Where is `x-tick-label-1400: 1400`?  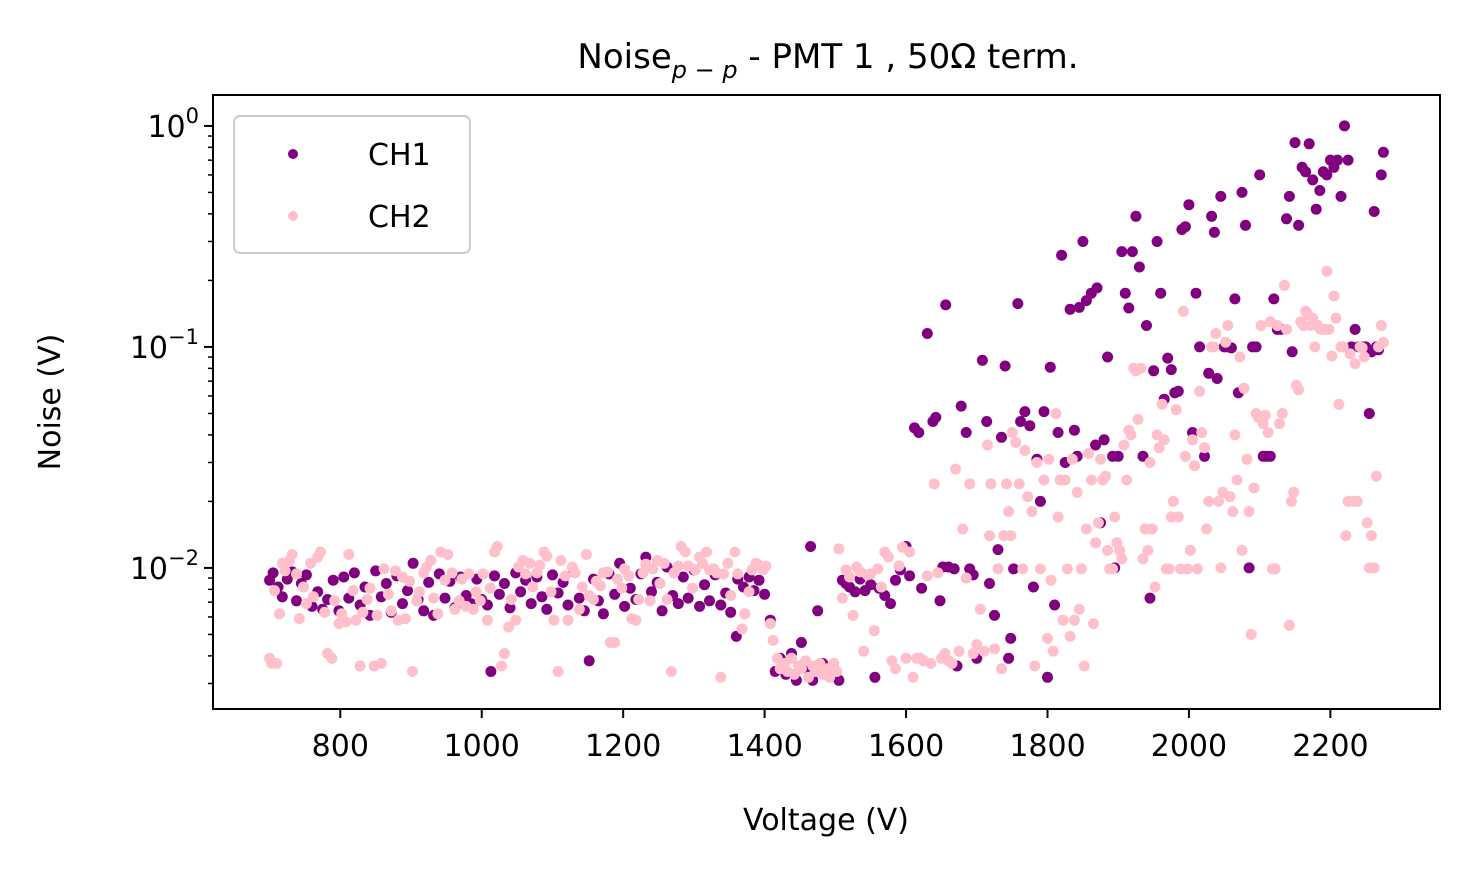 x-tick-label-1400: 1400 is located at coordinates (764, 746).